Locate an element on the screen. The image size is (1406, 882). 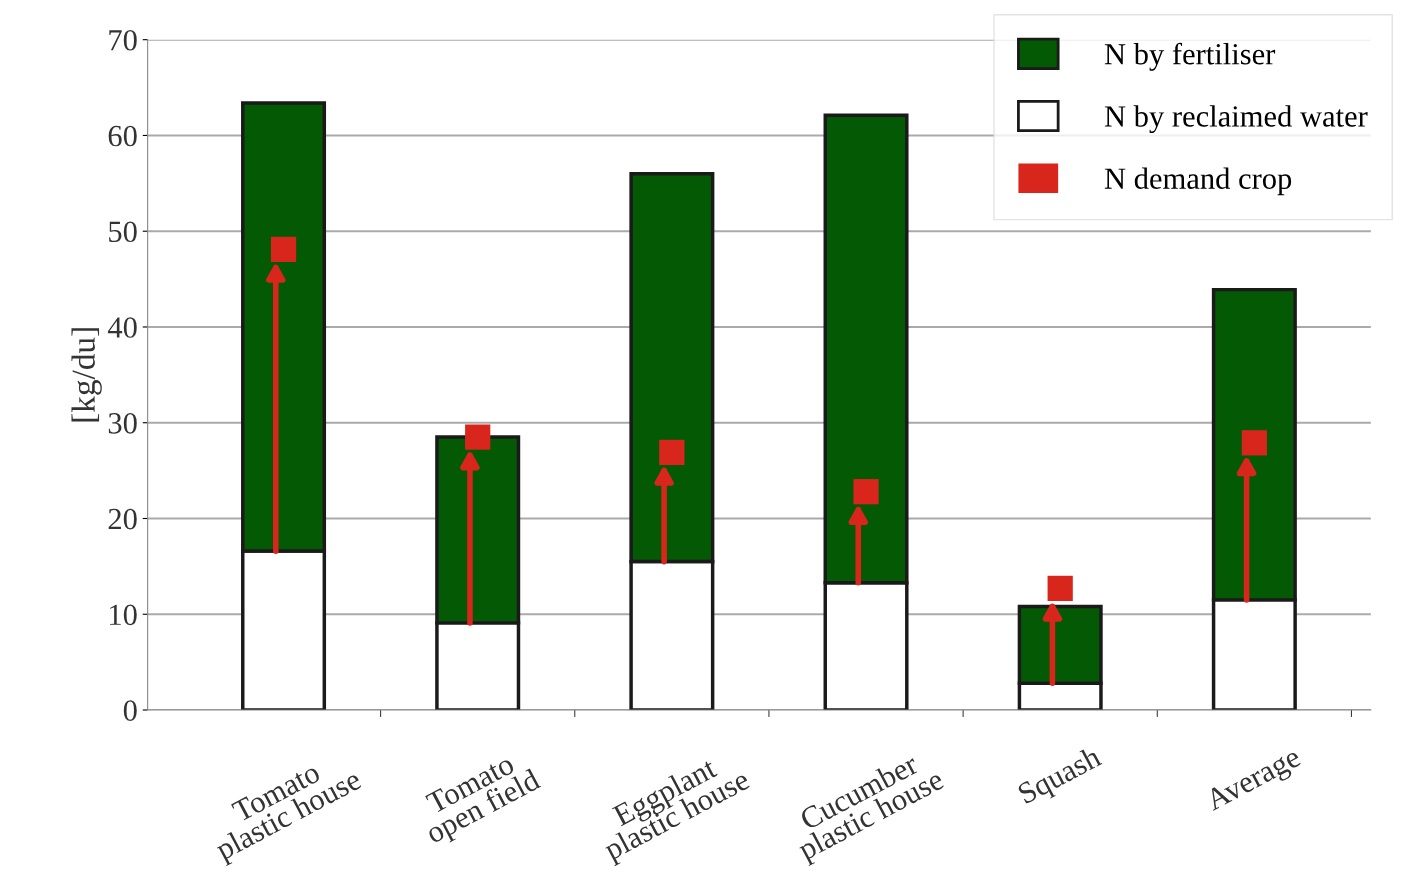
y-axis-title: [kg/du] is located at coordinates (86, 375).